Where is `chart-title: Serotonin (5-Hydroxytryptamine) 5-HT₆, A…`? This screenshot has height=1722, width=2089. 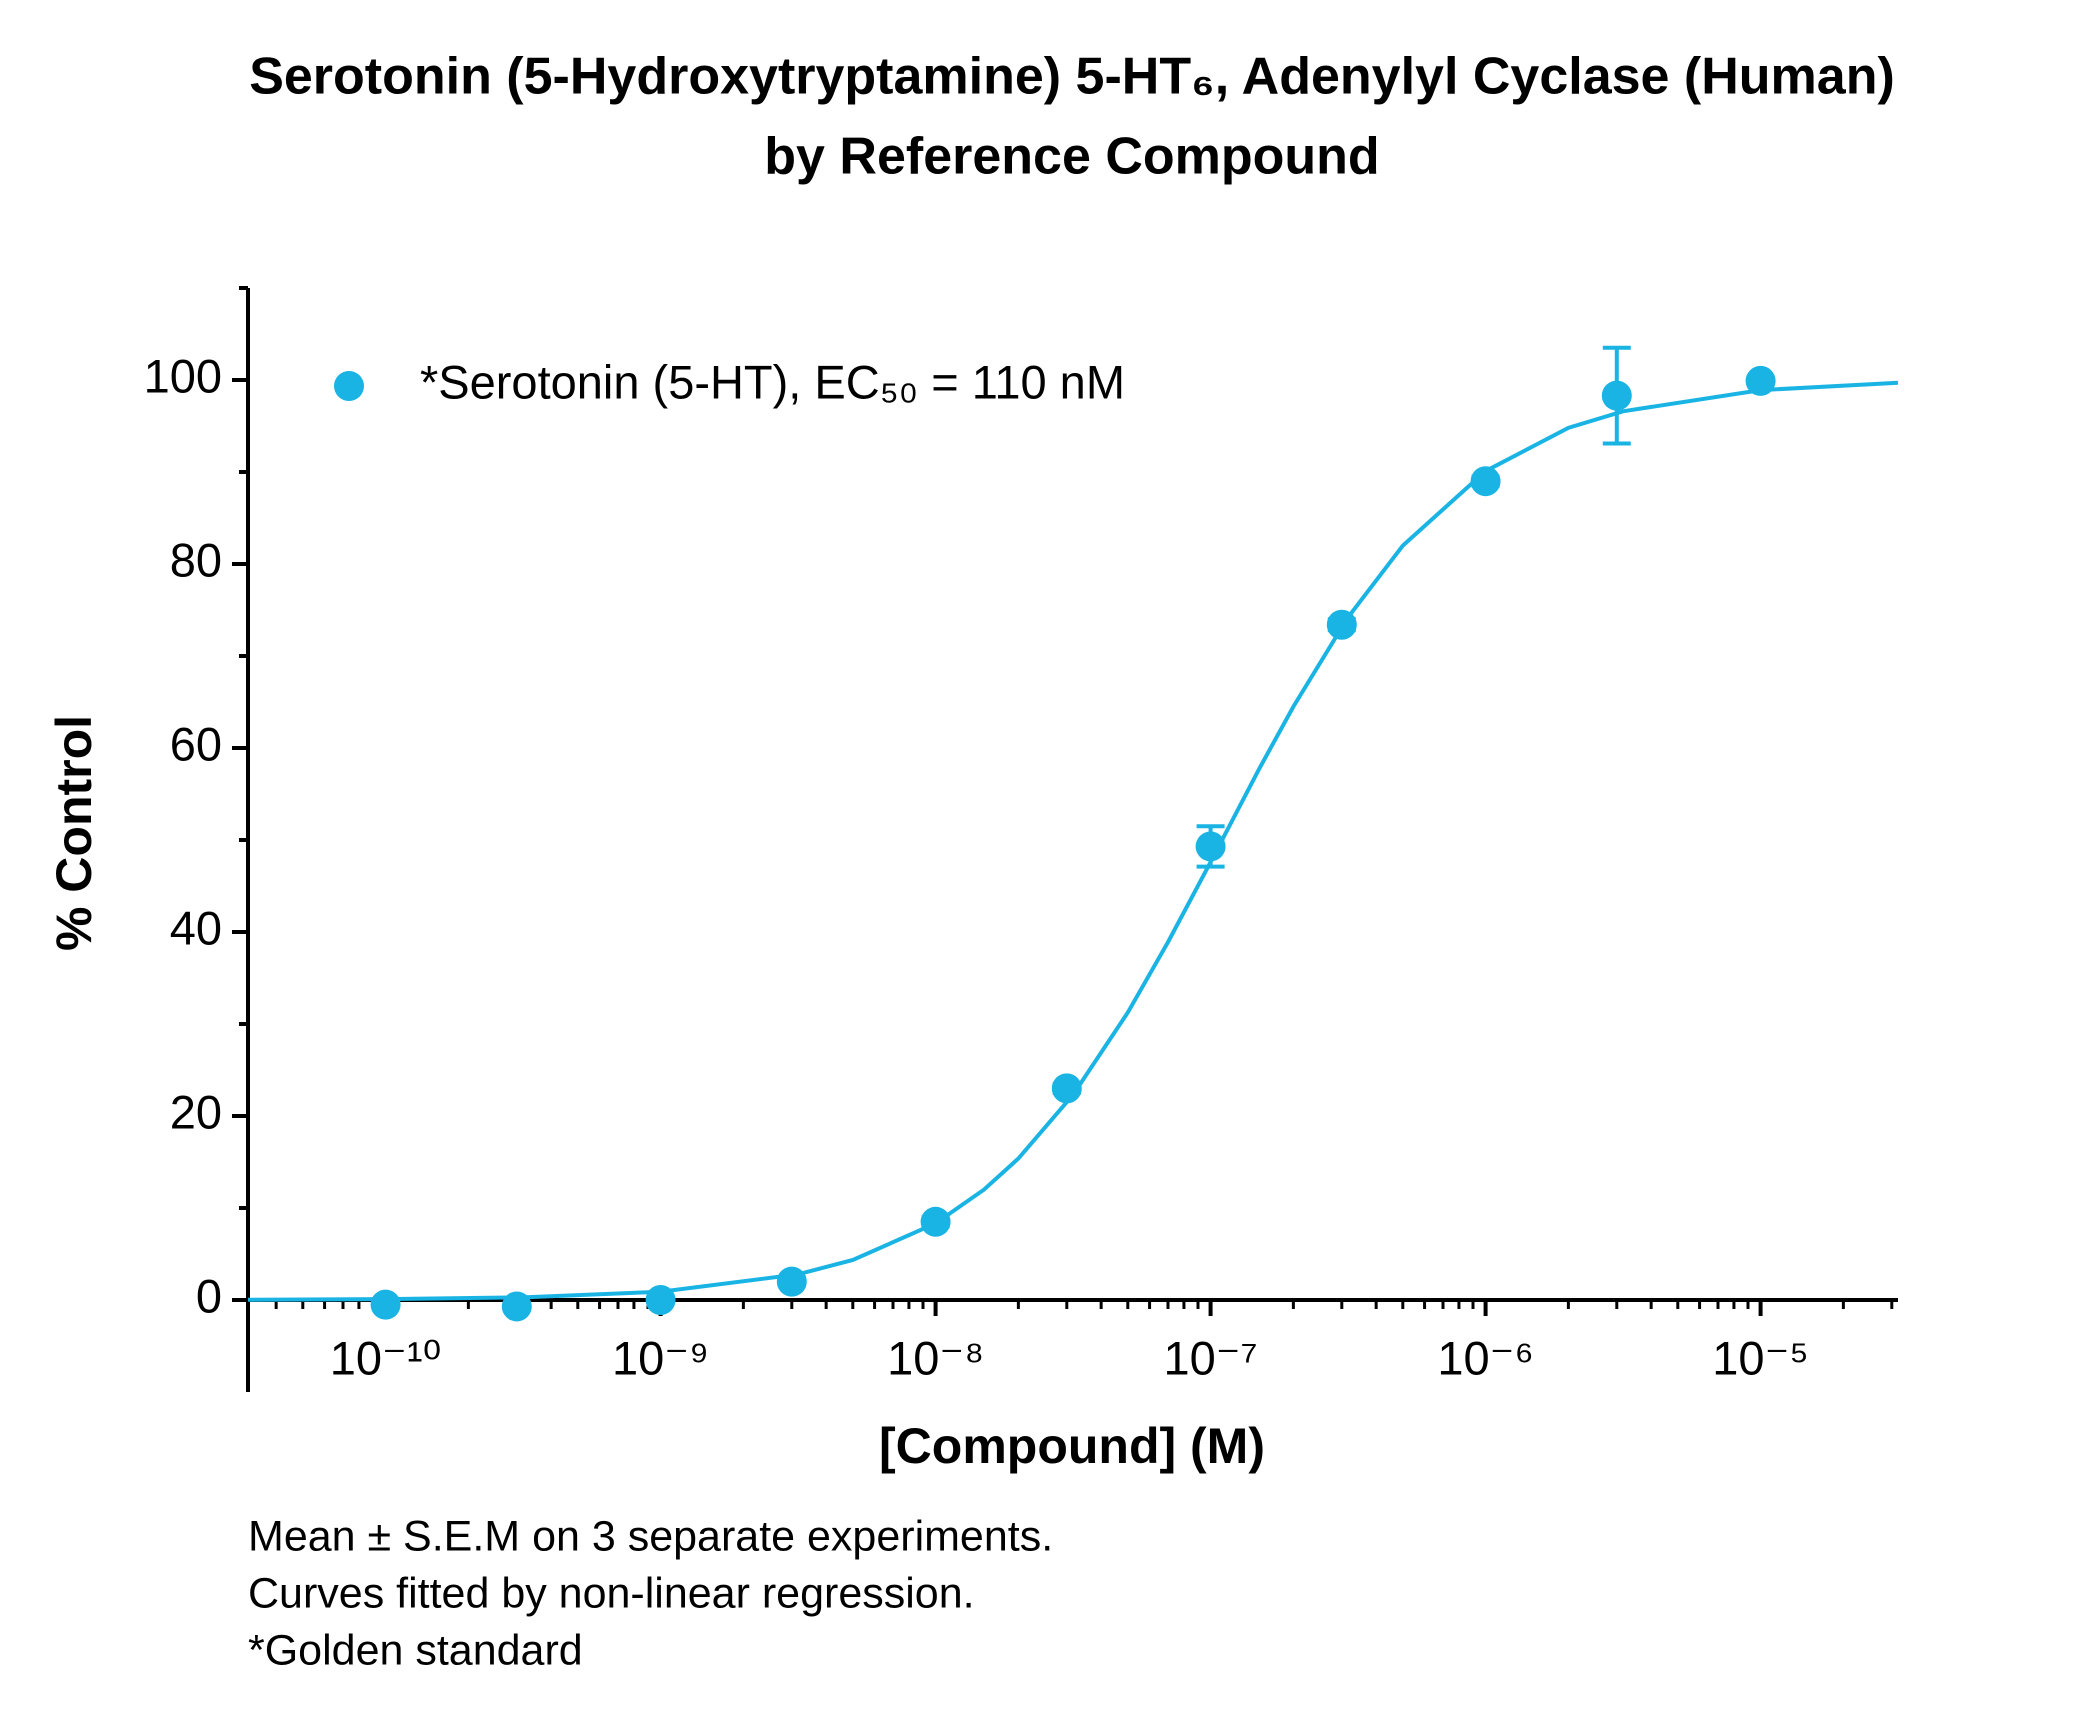 chart-title: Serotonin (5-Hydroxytryptamine) 5-HT₆, A… is located at coordinates (1072, 77).